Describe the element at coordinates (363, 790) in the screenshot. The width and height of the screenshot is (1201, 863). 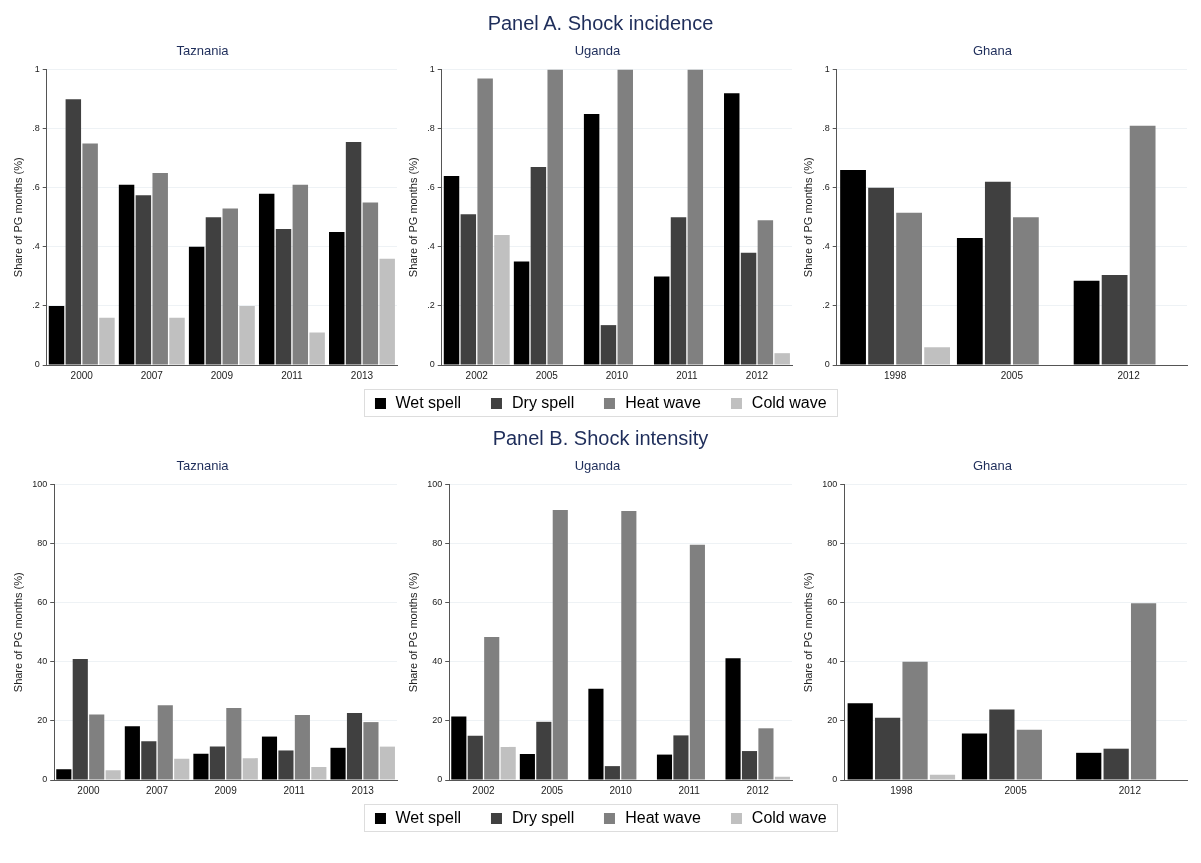
I see `x-tick-label: 2013` at that location.